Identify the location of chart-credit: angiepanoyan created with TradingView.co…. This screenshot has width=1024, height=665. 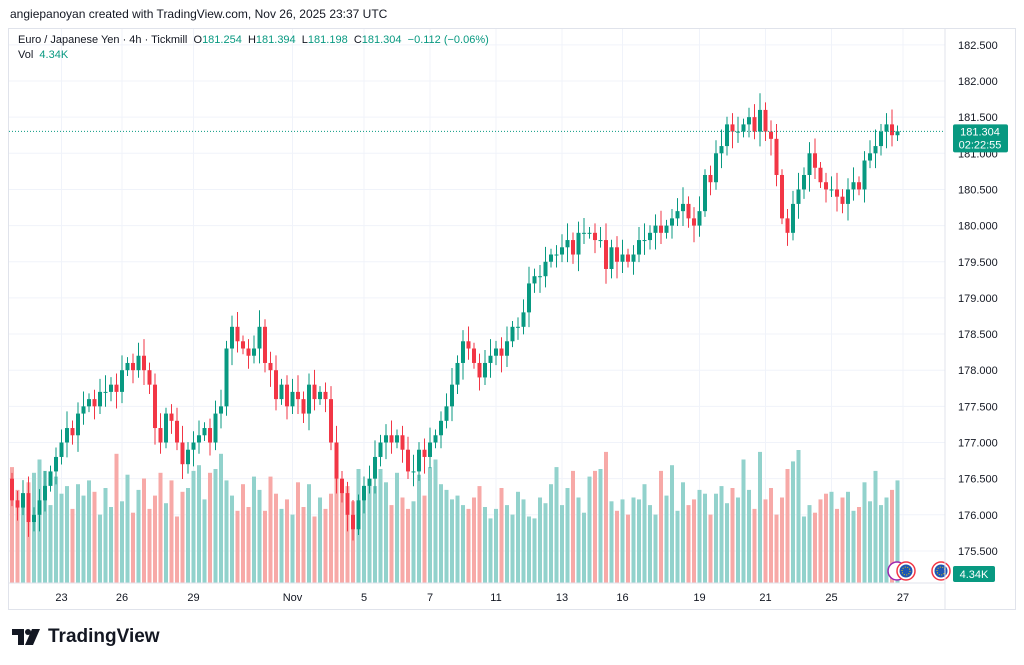
(199, 14).